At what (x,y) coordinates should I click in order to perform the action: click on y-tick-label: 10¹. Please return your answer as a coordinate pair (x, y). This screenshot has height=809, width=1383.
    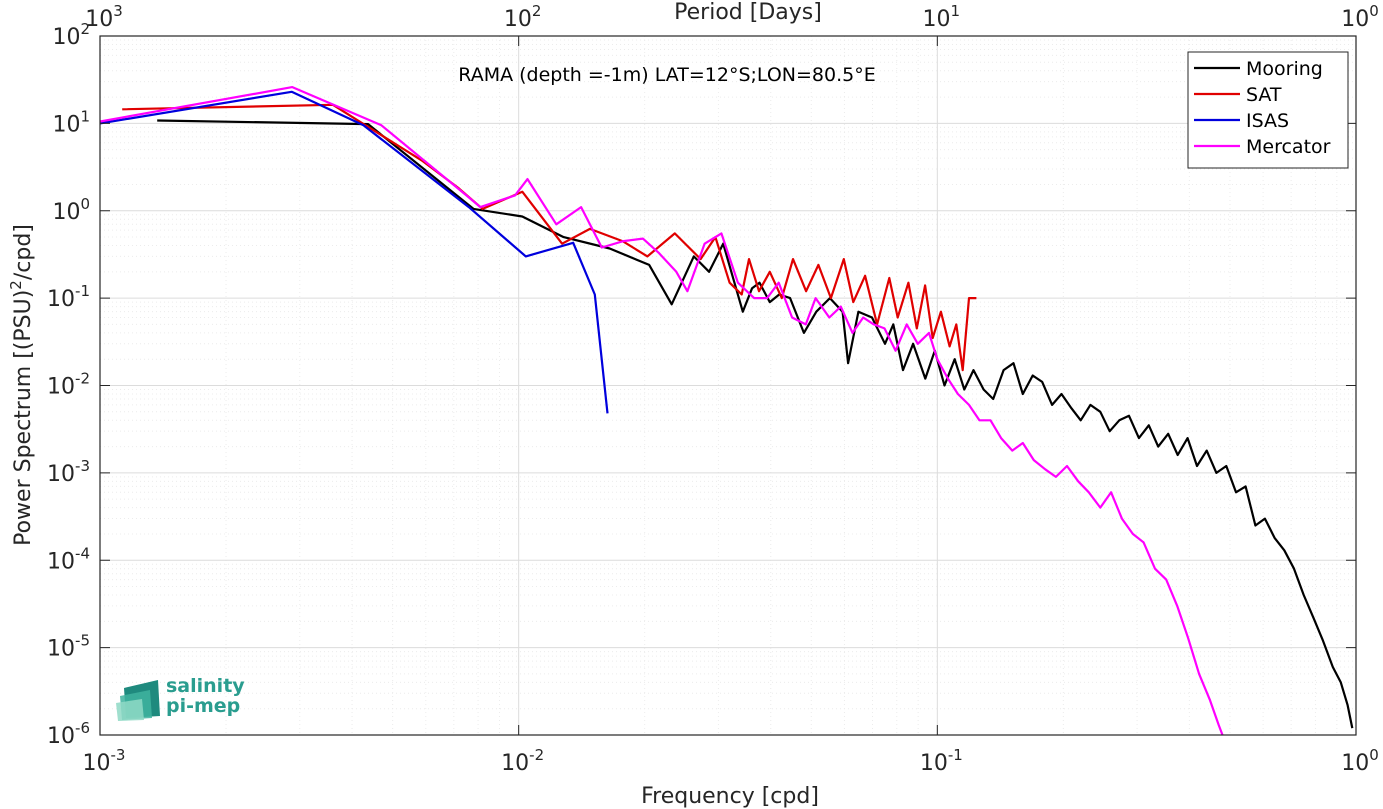
    Looking at the image, I should click on (71, 122).